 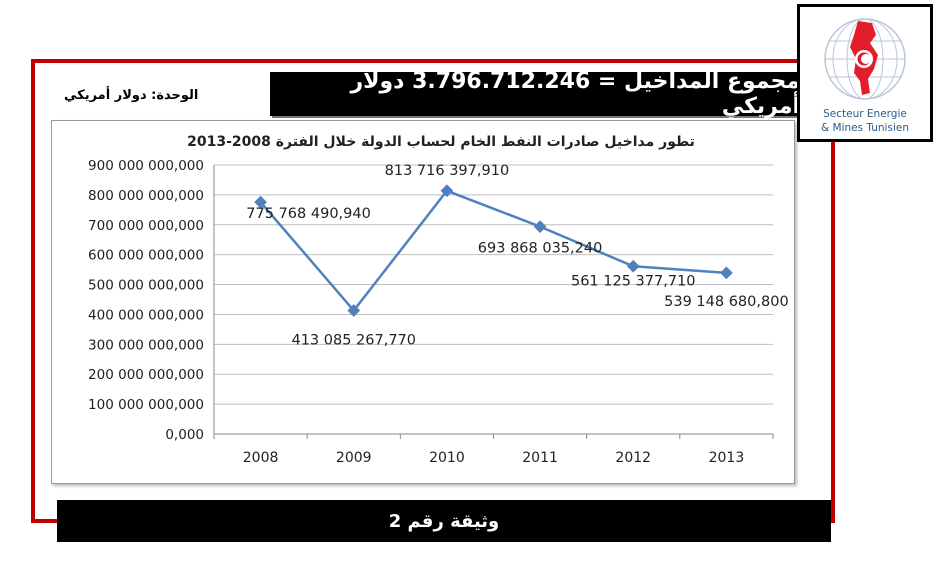 I want to click on y-tick-label: 800 000 000,000, so click(x=146, y=196).